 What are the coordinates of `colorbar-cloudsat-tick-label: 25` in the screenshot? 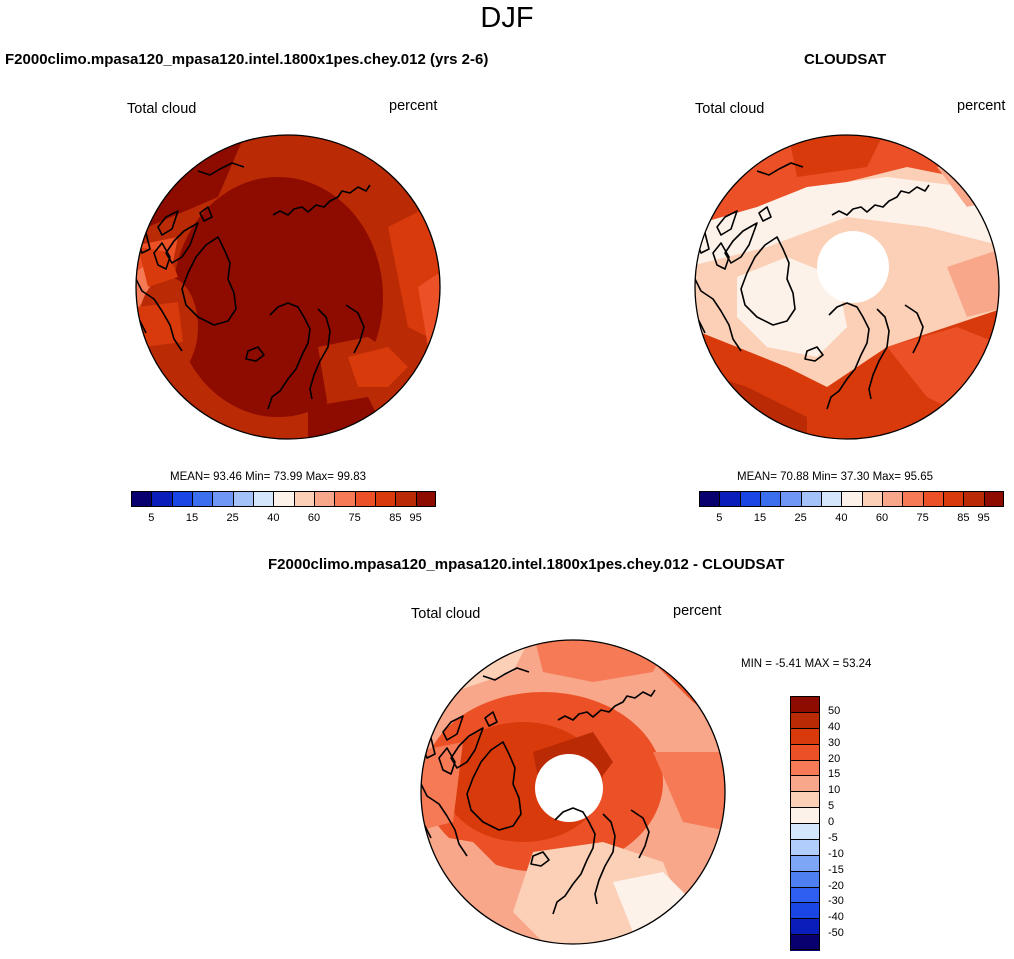 It's located at (800, 518).